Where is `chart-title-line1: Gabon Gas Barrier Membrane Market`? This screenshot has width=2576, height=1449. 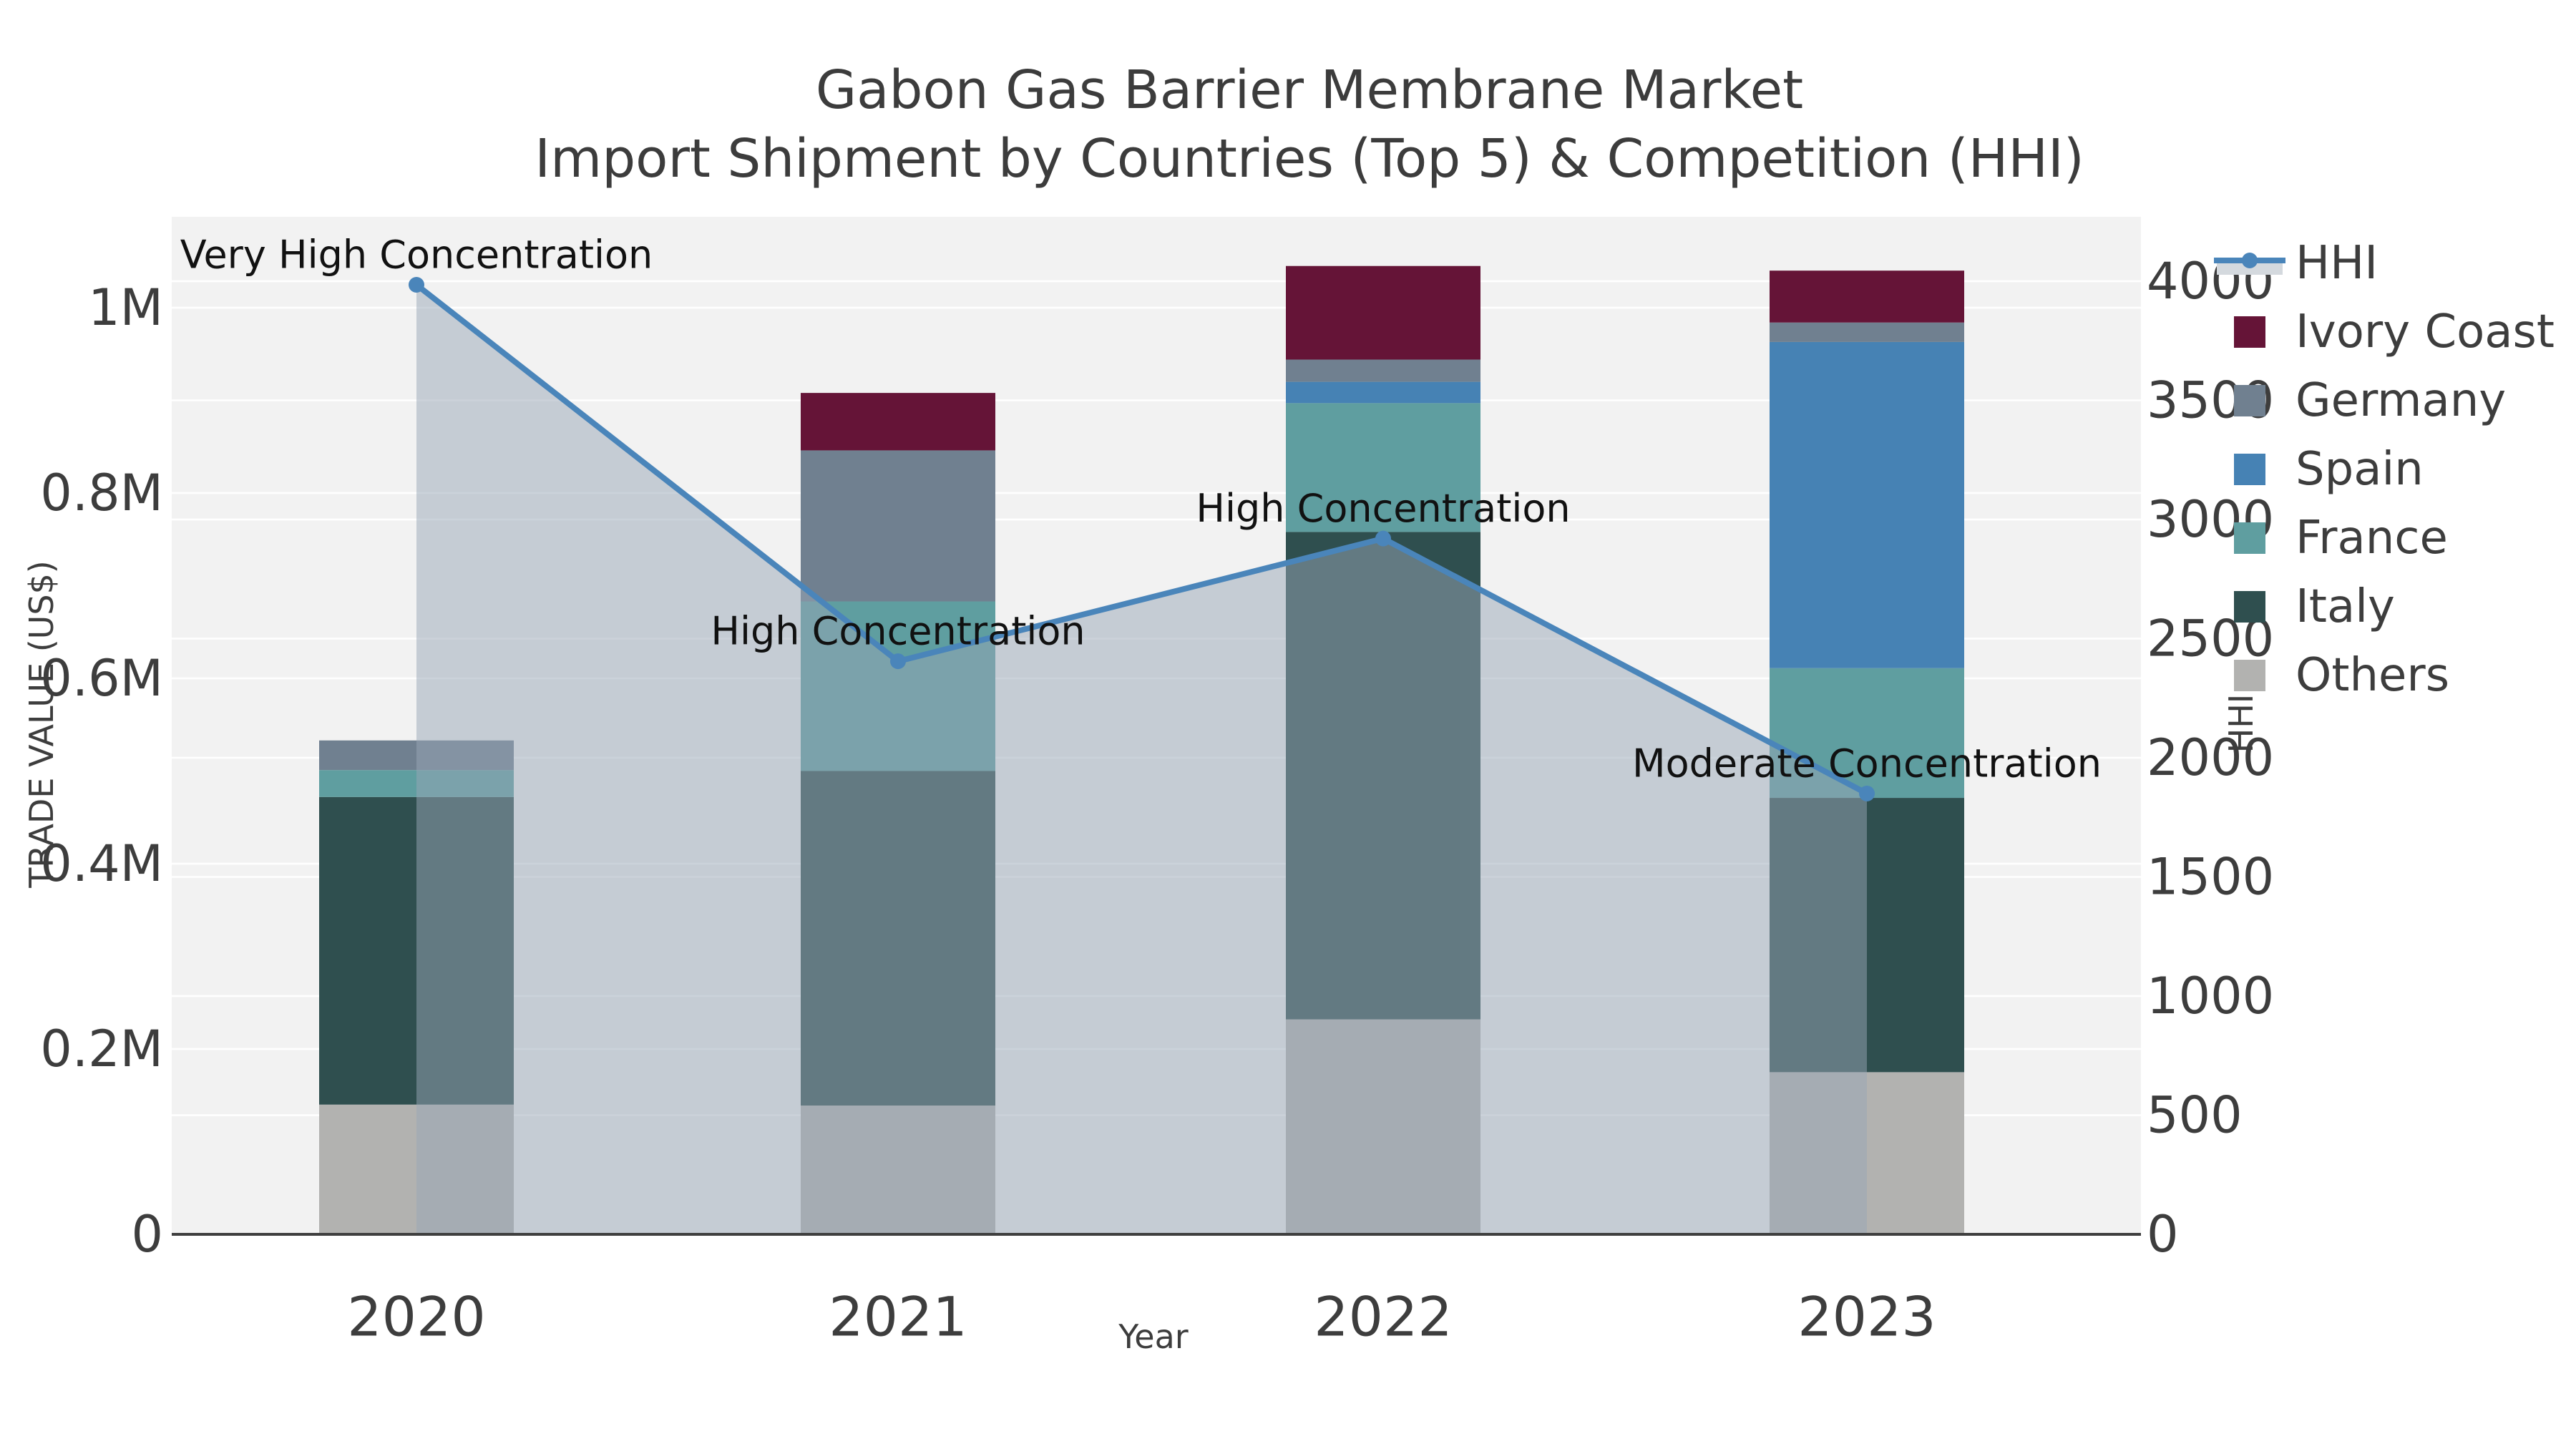
chart-title-line1: Gabon Gas Barrier Membrane Market is located at coordinates (1309, 90).